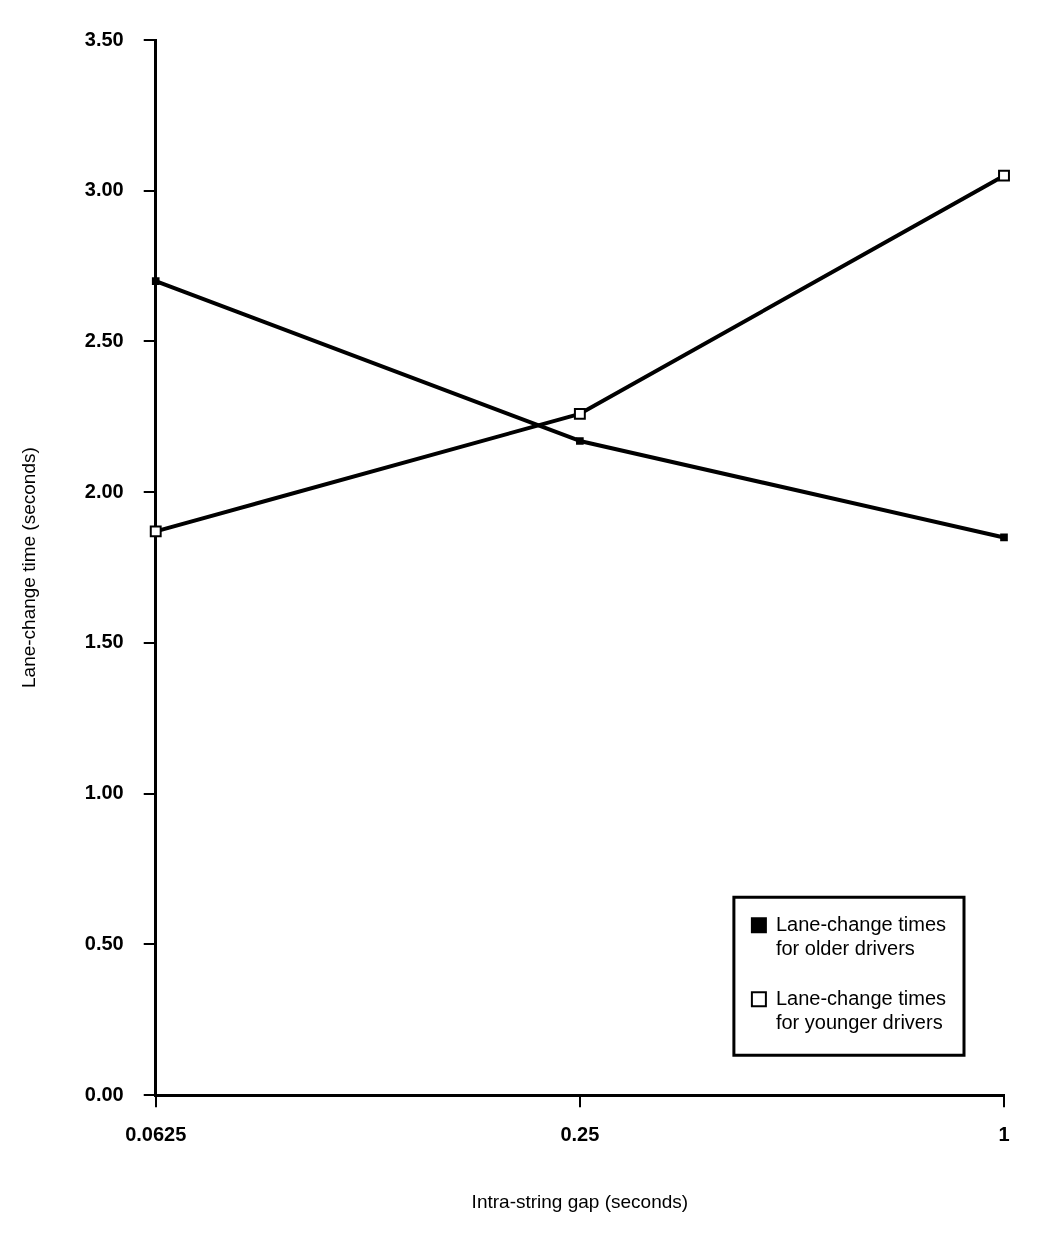  I want to click on y-tick-label: 2.50, so click(104, 340).